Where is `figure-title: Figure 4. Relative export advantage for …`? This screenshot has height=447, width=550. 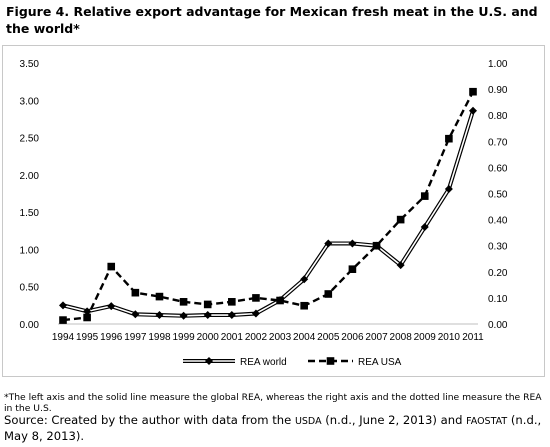 figure-title: Figure 4. Relative export advantage for … is located at coordinates (272, 20).